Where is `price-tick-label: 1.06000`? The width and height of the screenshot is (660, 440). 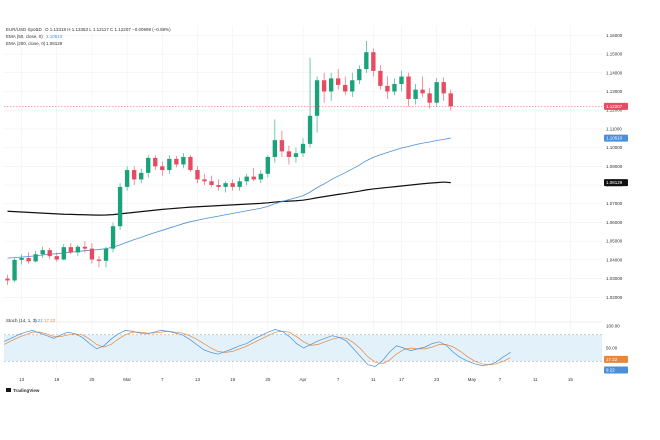
price-tick-label: 1.06000 is located at coordinates (614, 222).